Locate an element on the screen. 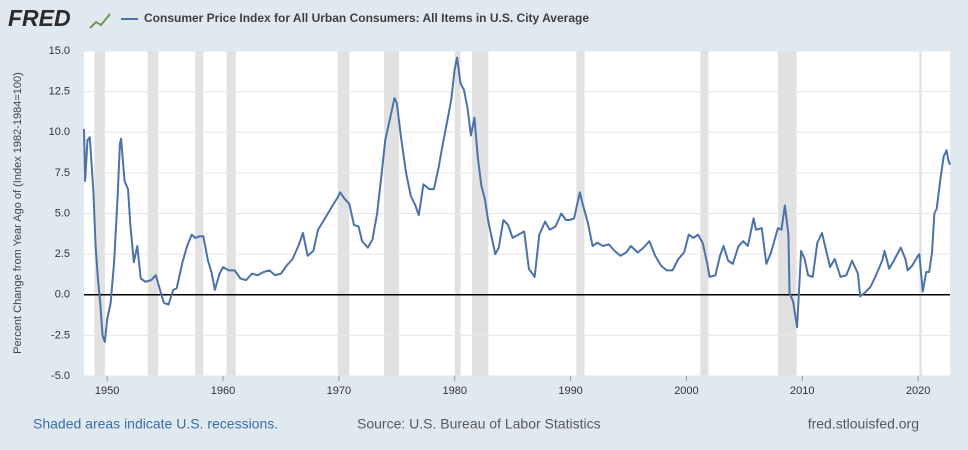  x-tick-label: 1980 is located at coordinates (454, 391).